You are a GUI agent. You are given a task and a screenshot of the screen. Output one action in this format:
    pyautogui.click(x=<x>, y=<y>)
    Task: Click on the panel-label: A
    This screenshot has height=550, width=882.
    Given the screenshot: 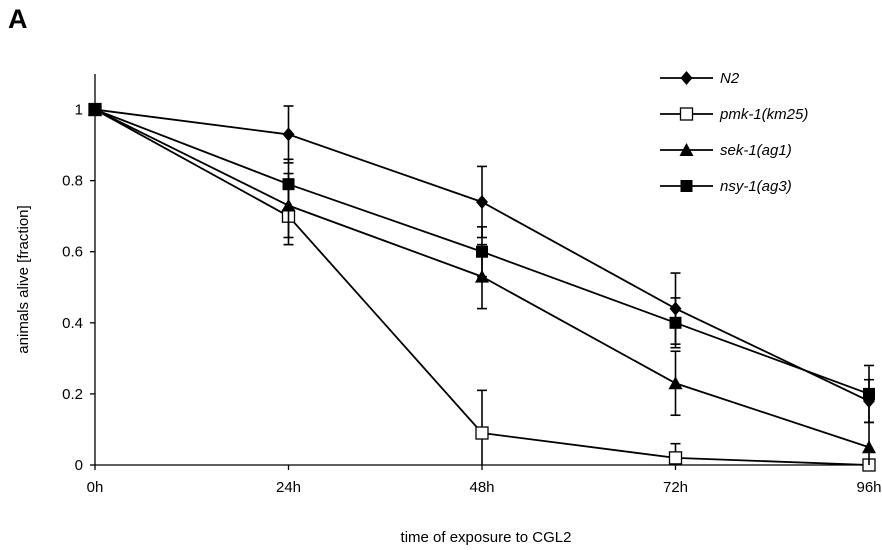 What is the action you would take?
    pyautogui.click(x=18, y=19)
    